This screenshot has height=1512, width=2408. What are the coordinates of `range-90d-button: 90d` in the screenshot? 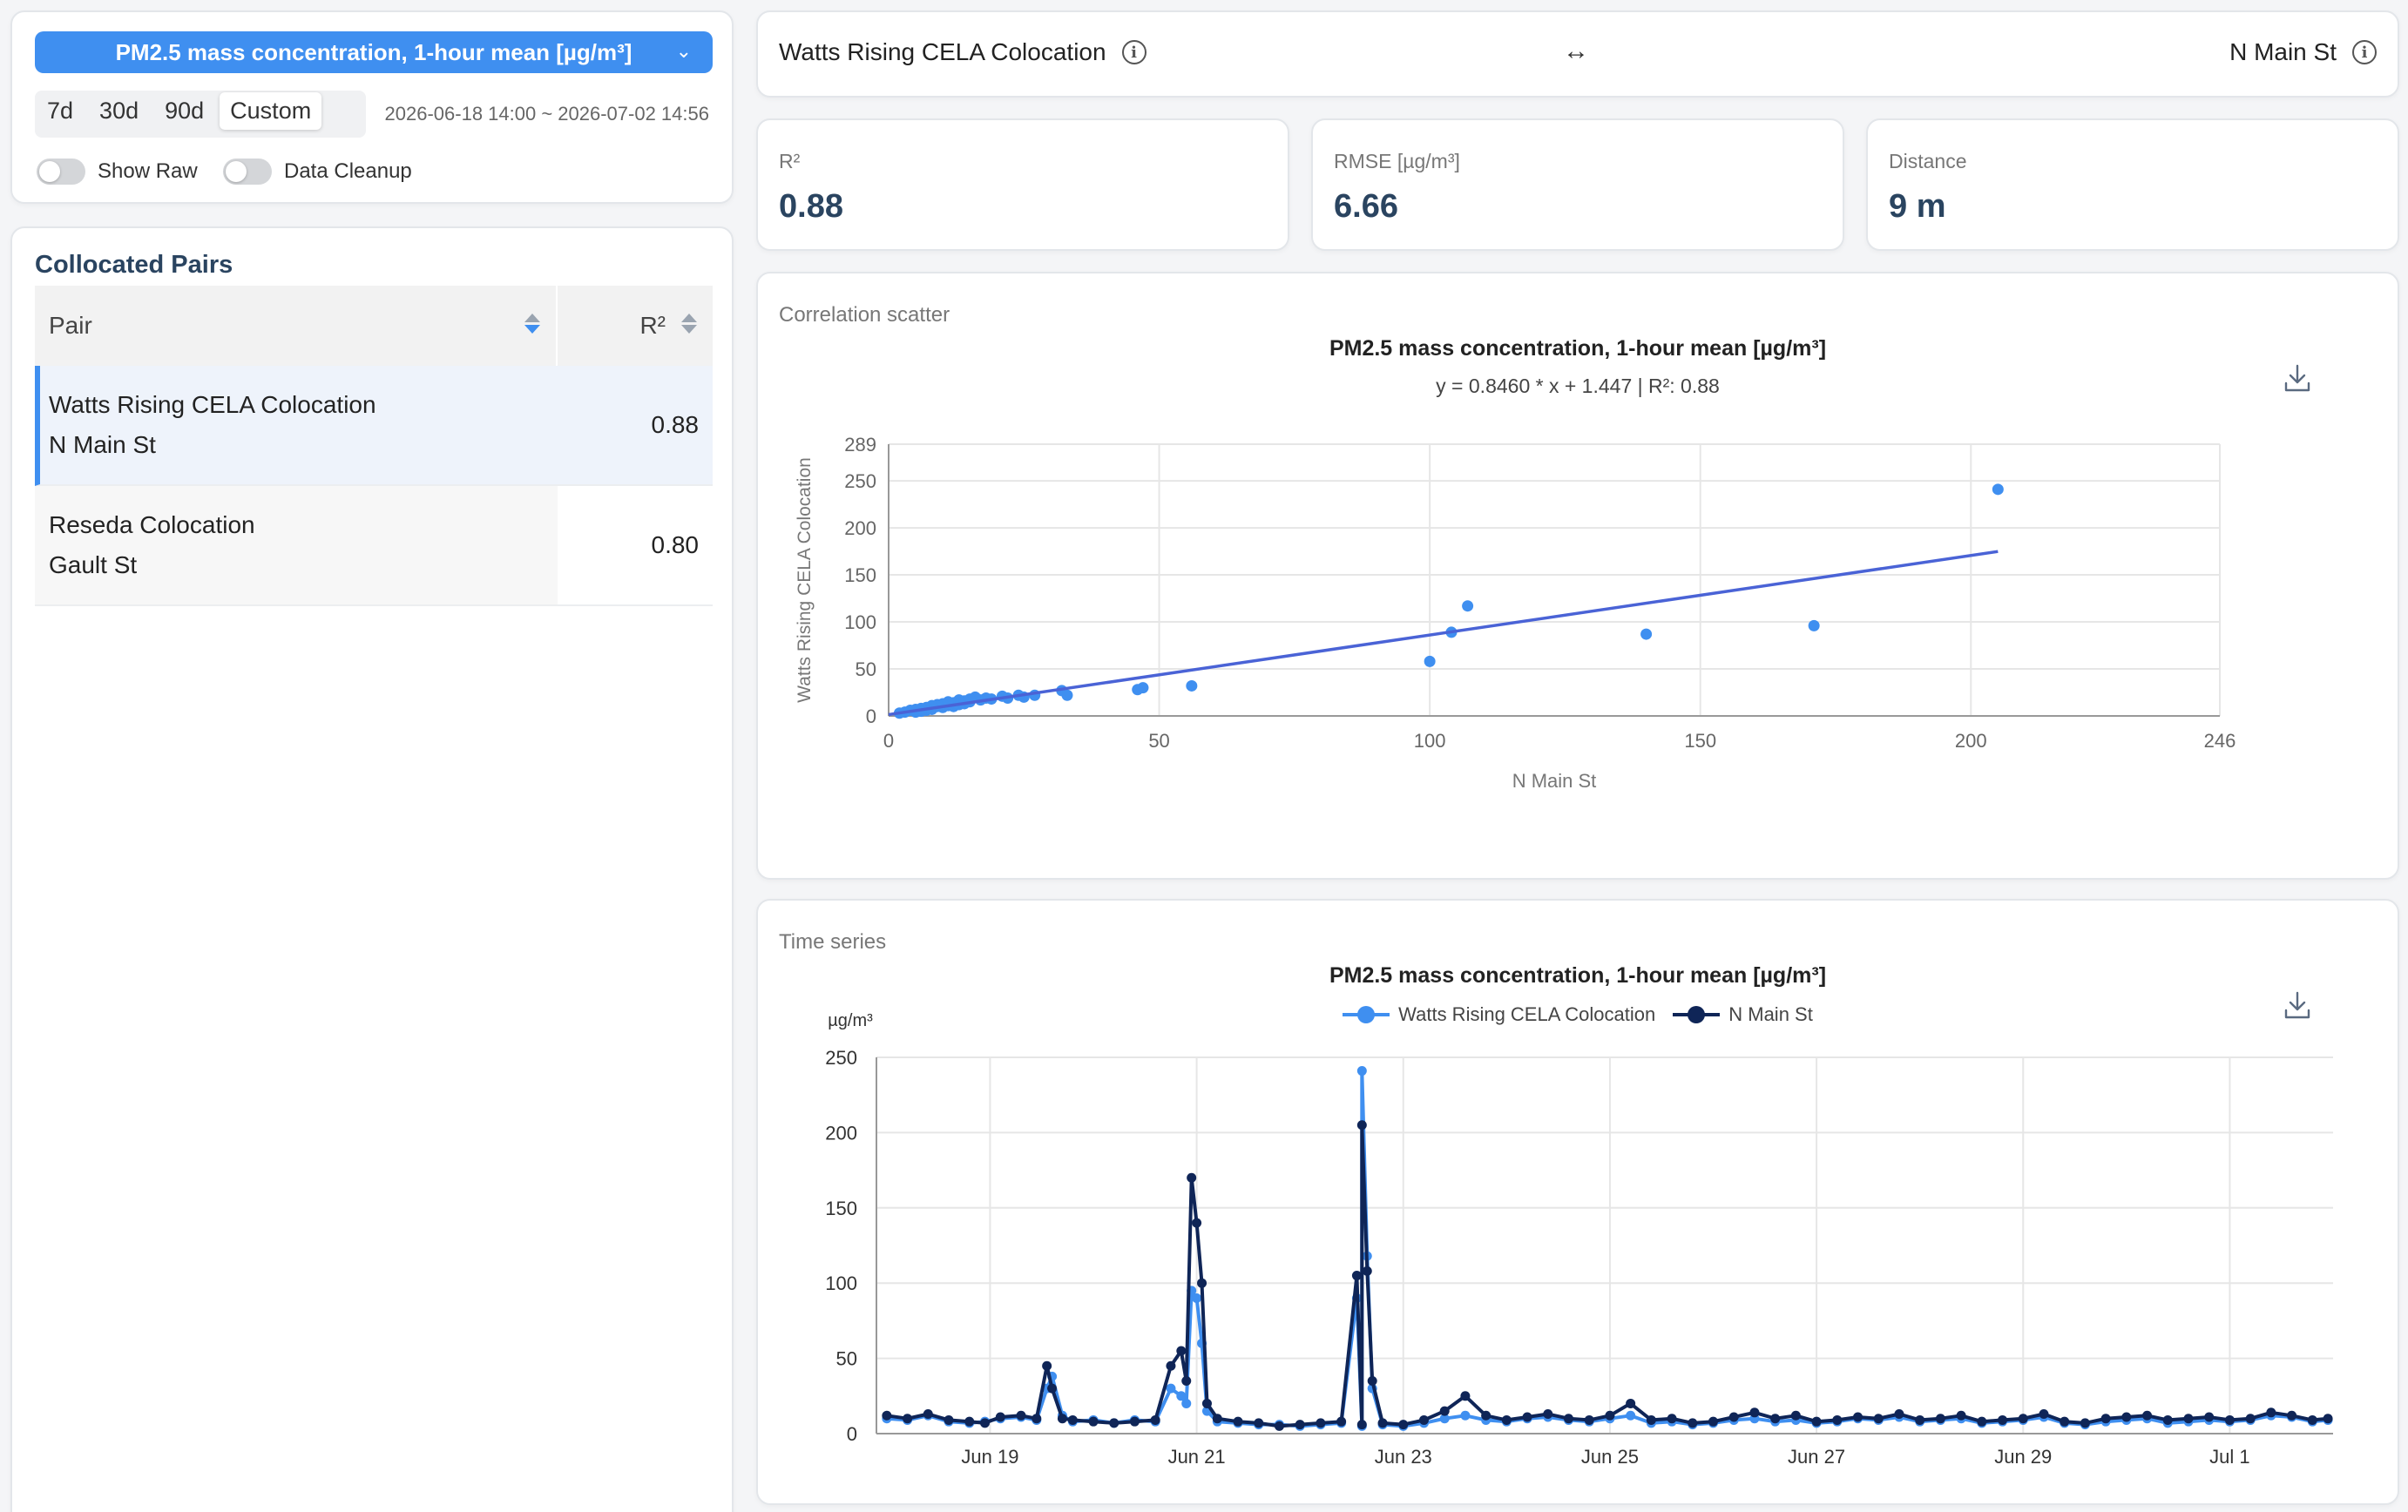 It's located at (184, 111).